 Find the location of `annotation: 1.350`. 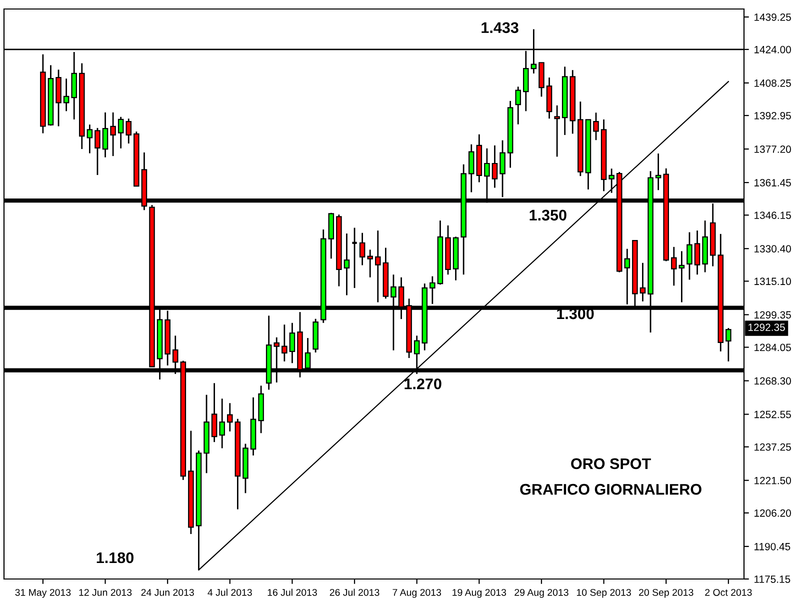

annotation: 1.350 is located at coordinates (548, 215).